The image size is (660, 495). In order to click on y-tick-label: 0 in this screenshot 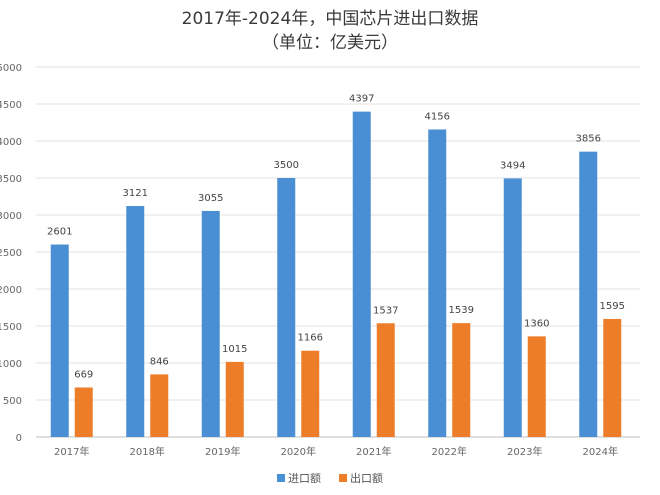, I will do `click(19, 438)`.